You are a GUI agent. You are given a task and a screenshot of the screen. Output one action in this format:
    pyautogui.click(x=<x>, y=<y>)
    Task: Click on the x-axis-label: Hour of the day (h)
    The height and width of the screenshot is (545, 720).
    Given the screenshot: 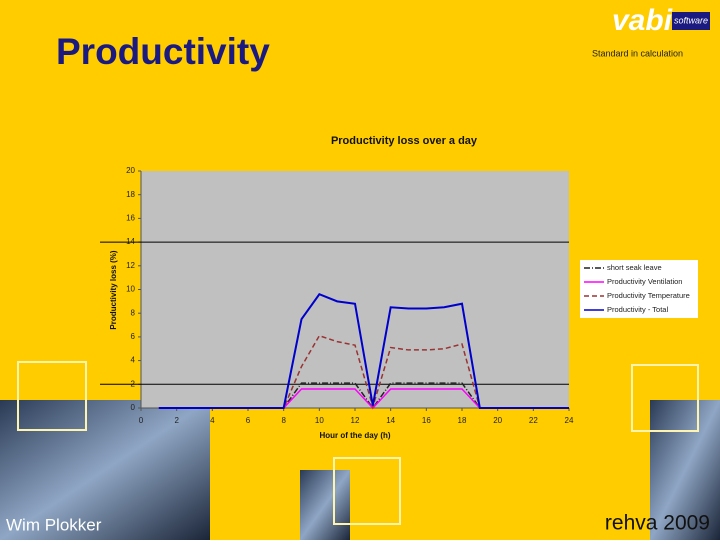 What is the action you would take?
    pyautogui.click(x=354, y=435)
    